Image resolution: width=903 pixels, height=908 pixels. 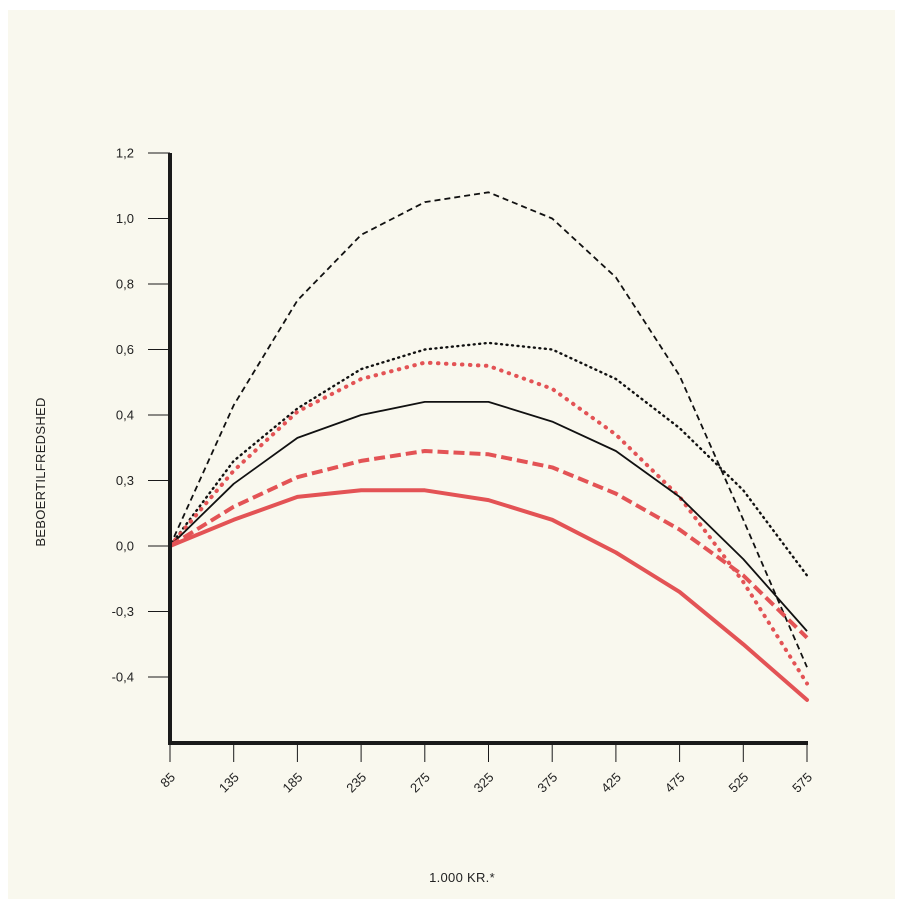 What do you see at coordinates (167, 780) in the screenshot?
I see `x-tick-label: 85` at bounding box center [167, 780].